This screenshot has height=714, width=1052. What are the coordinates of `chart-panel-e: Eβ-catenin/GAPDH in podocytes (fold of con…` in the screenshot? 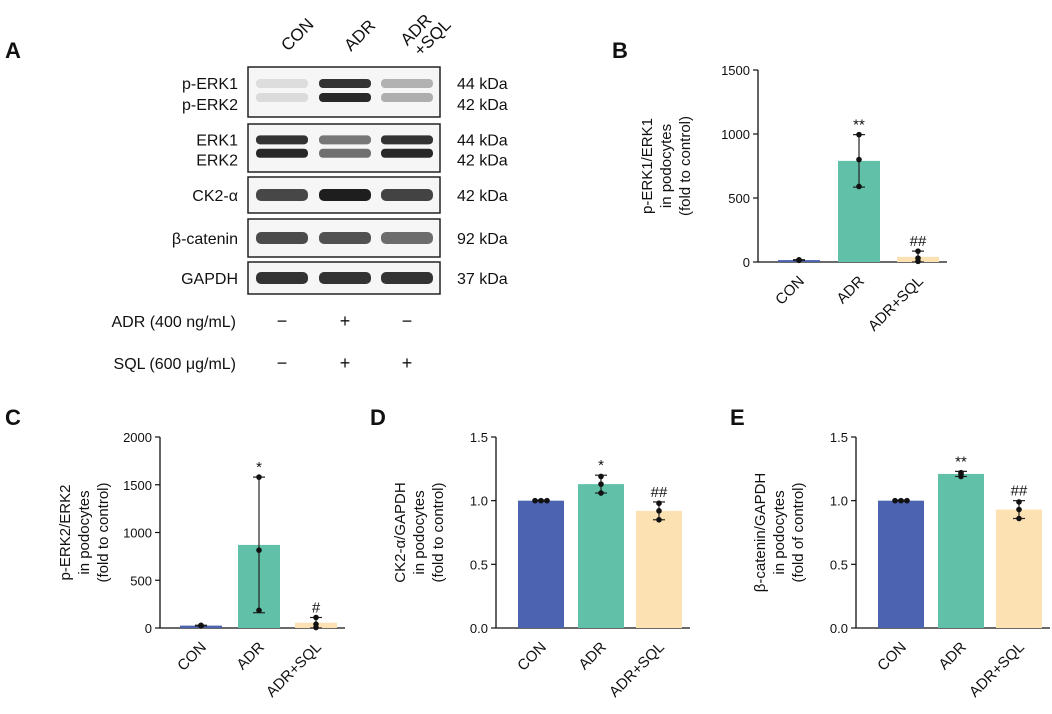 It's located at (890, 553).